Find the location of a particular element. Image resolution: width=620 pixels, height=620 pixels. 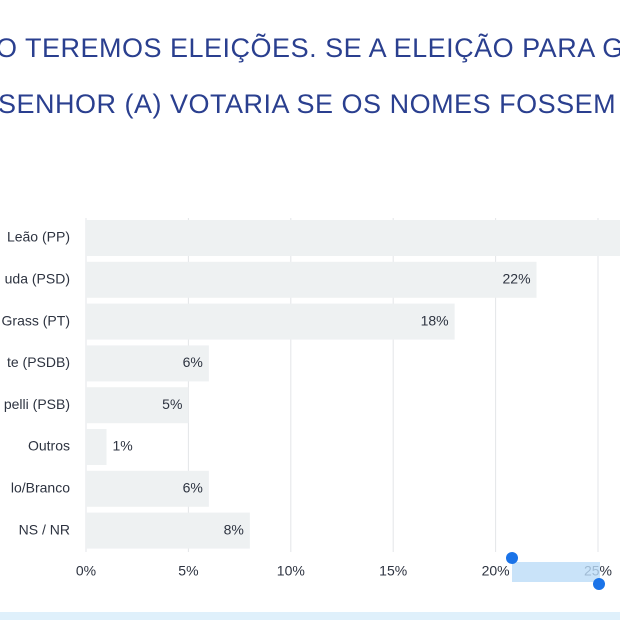

text-selection is located at coordinates (556, 572).